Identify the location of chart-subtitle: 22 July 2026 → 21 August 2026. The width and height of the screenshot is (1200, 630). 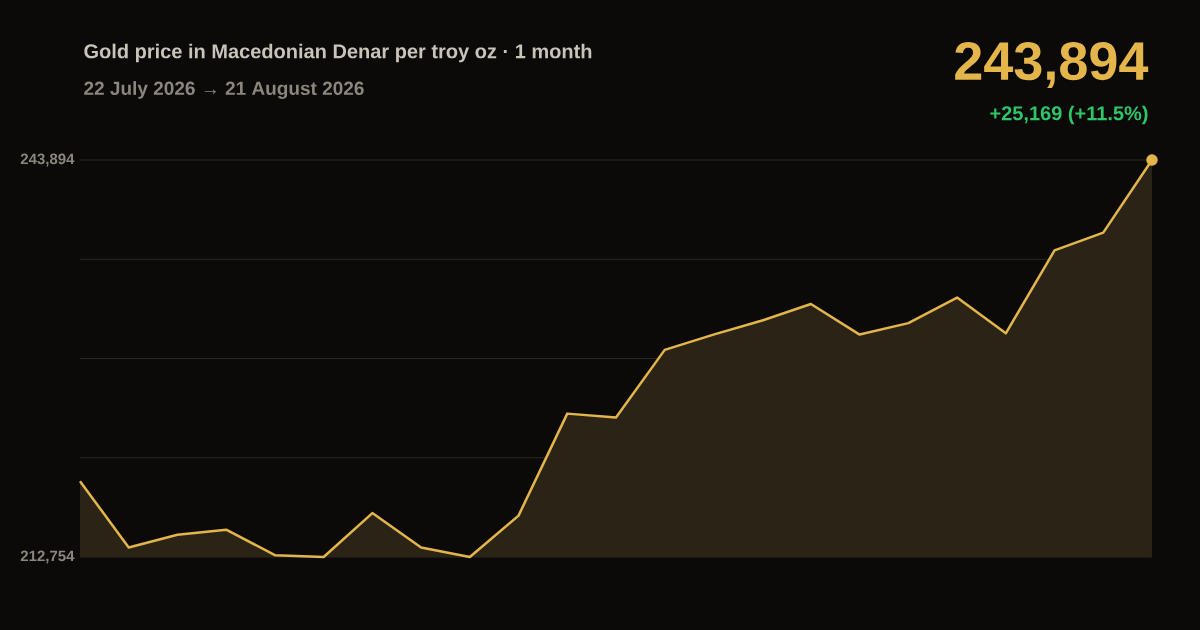
(224, 90).